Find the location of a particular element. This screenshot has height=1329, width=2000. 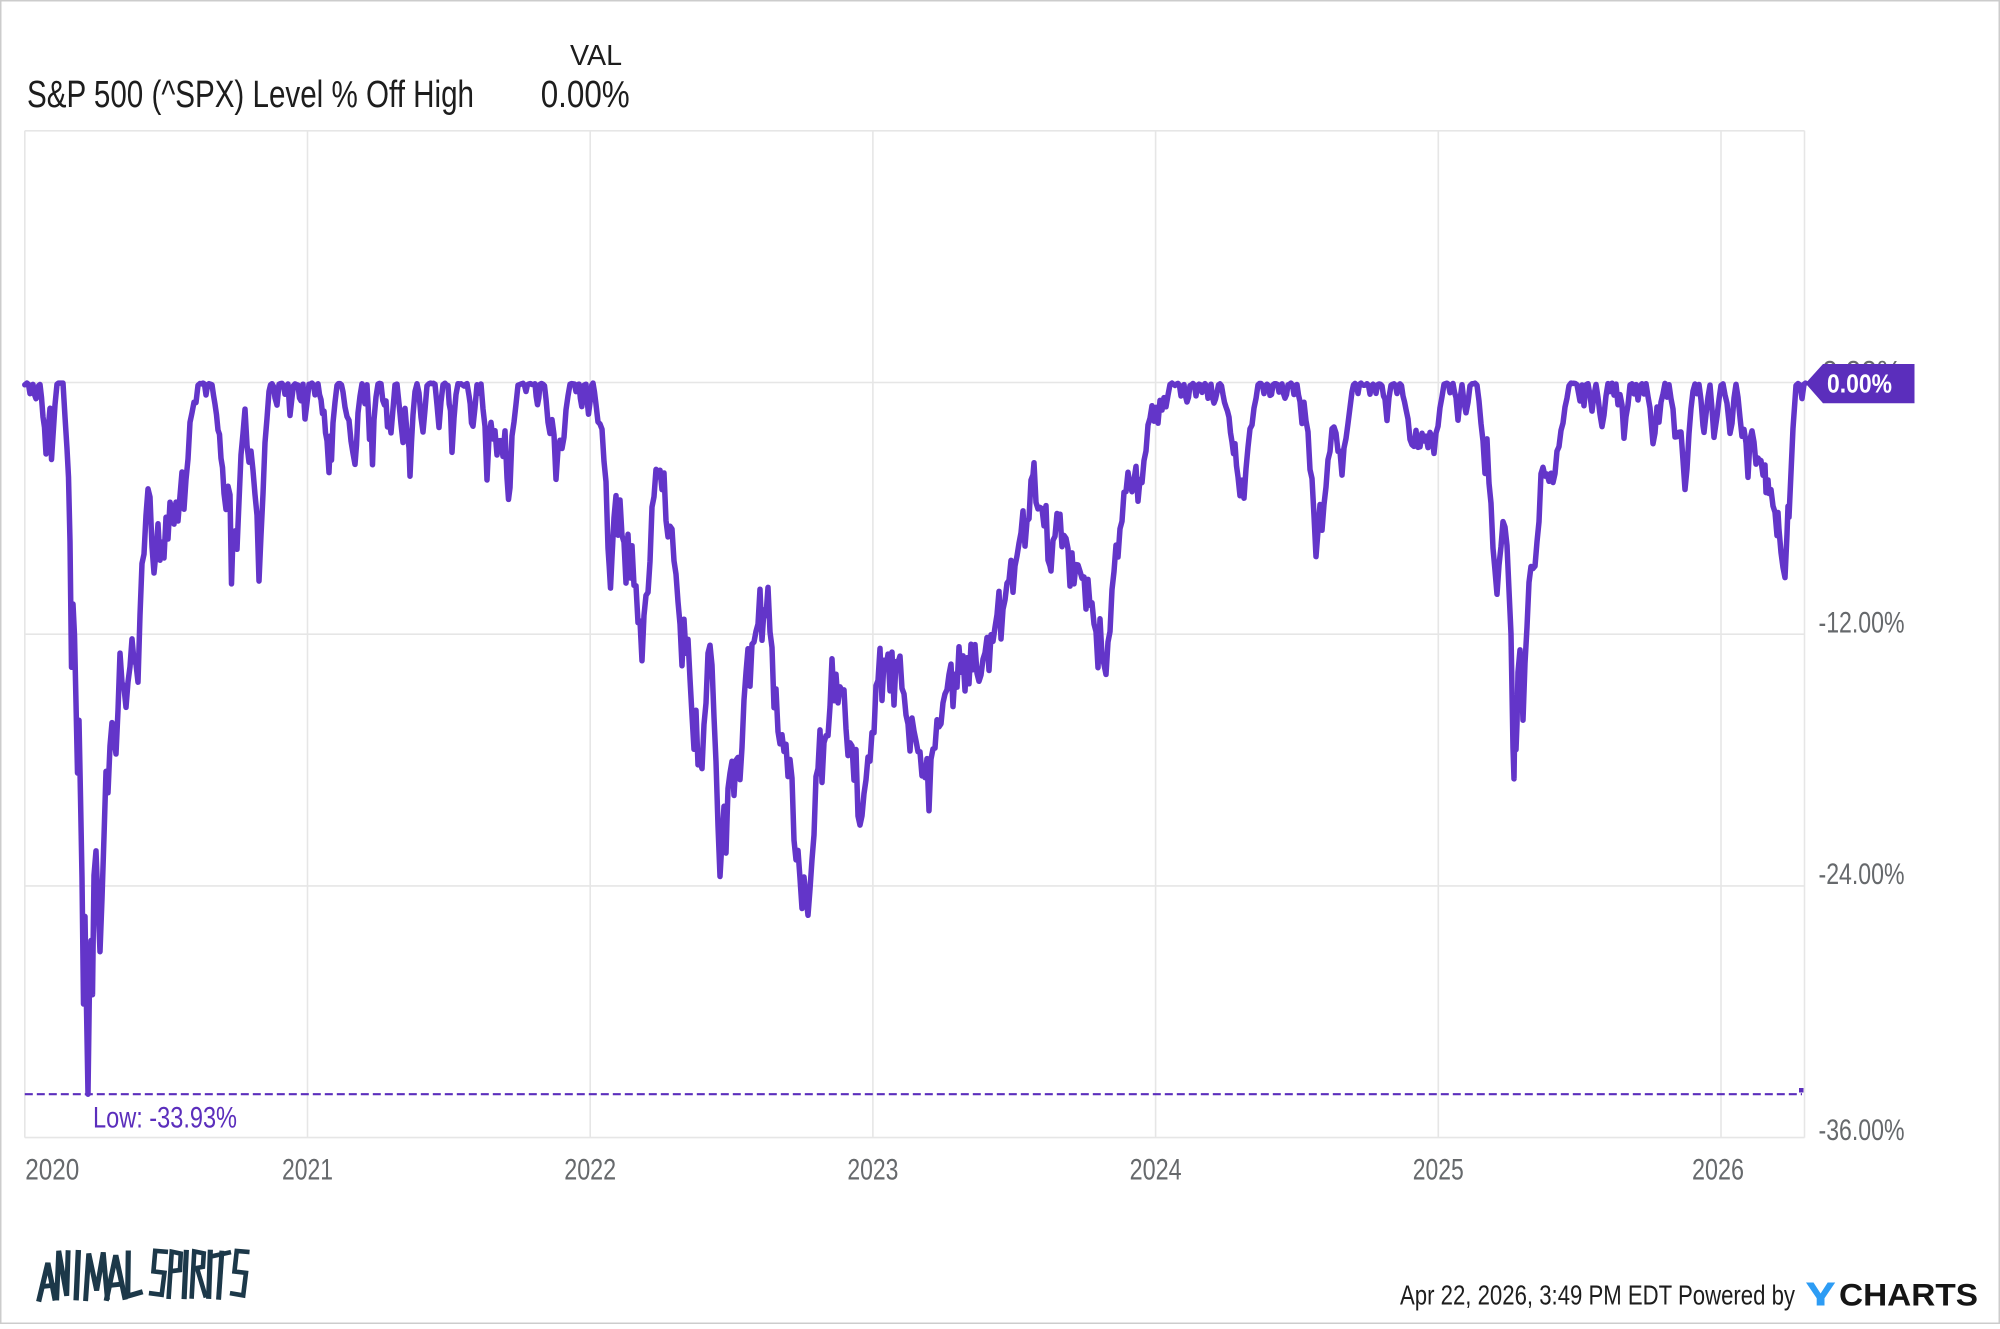

svg-text: 2024 is located at coordinates (1156, 1170).